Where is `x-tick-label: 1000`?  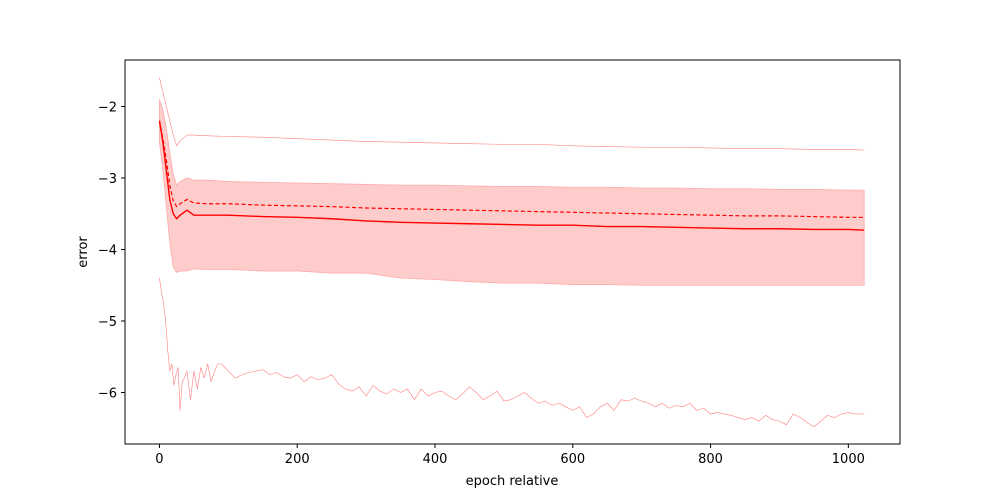 x-tick-label: 1000 is located at coordinates (848, 459).